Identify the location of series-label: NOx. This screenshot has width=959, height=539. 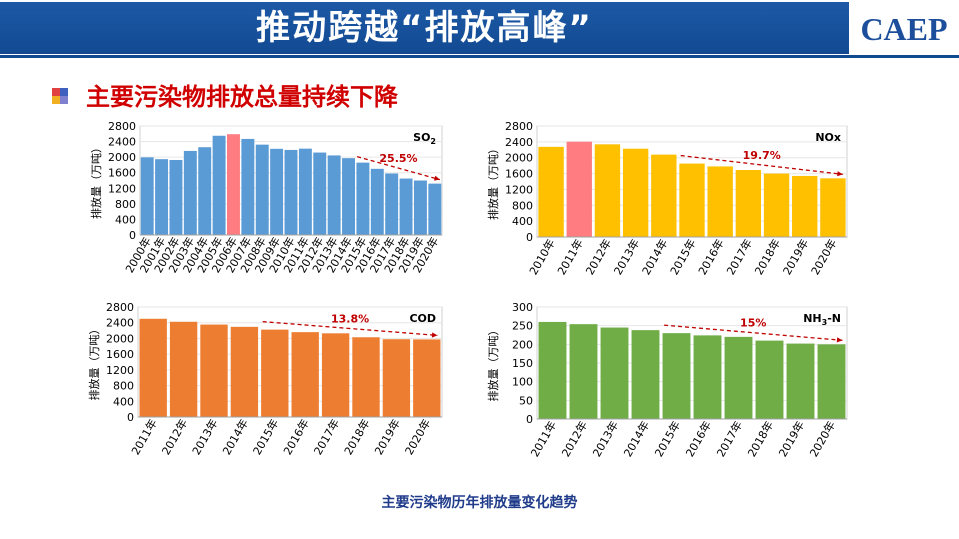
(828, 137).